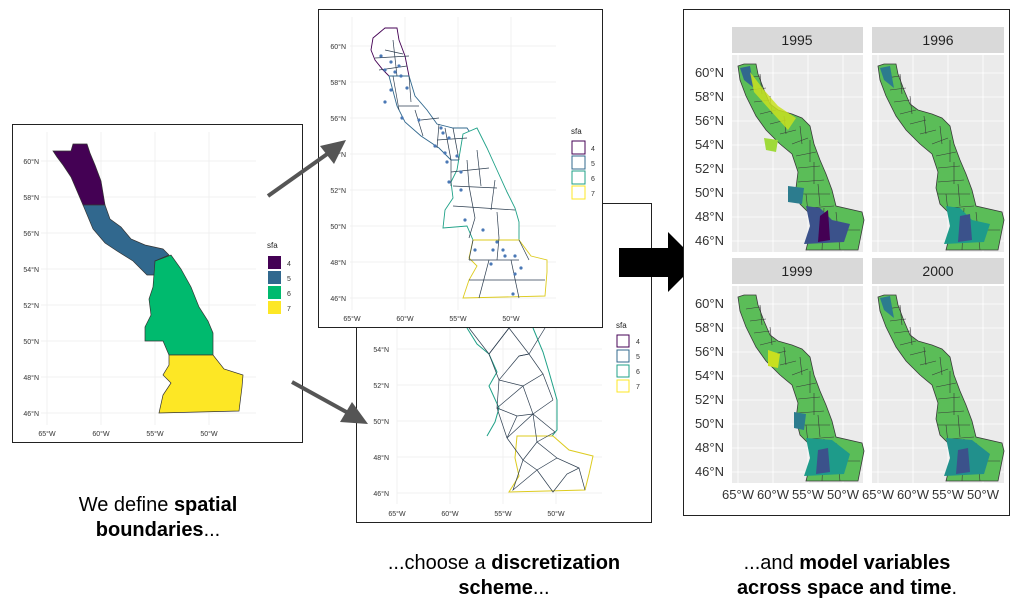 The image size is (1022, 614). Describe the element at coordinates (937, 40) in the screenshot. I see `facet-label: 1996` at that location.